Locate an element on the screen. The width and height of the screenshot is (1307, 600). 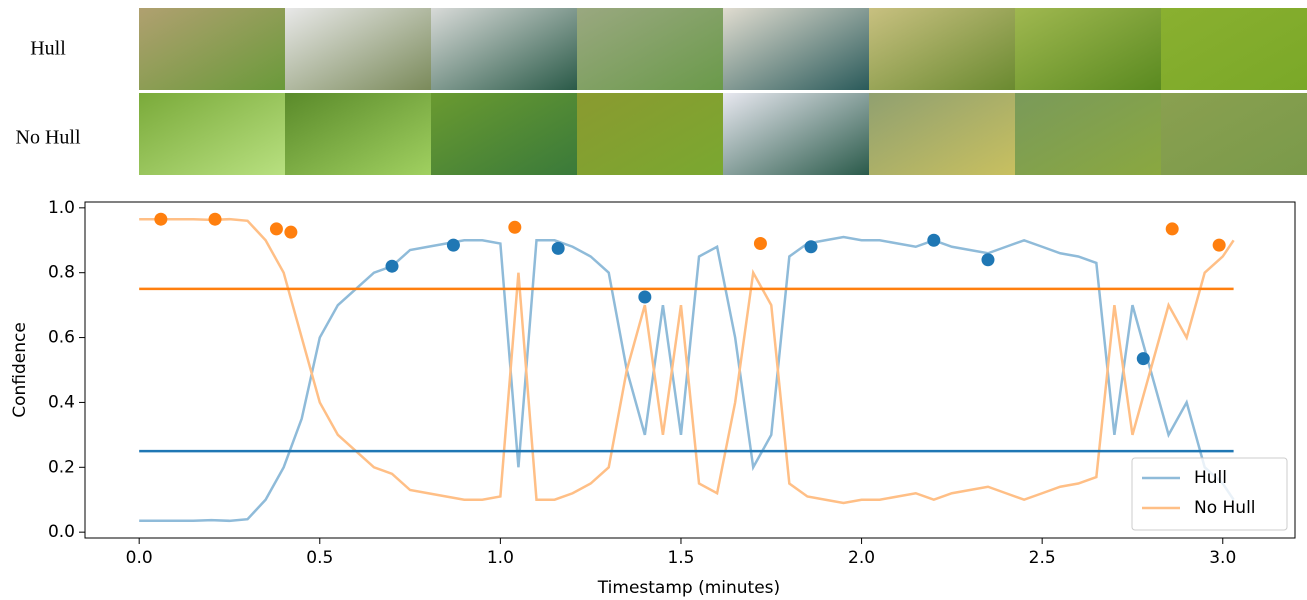
legend-label: No Hull is located at coordinates (1225, 508).